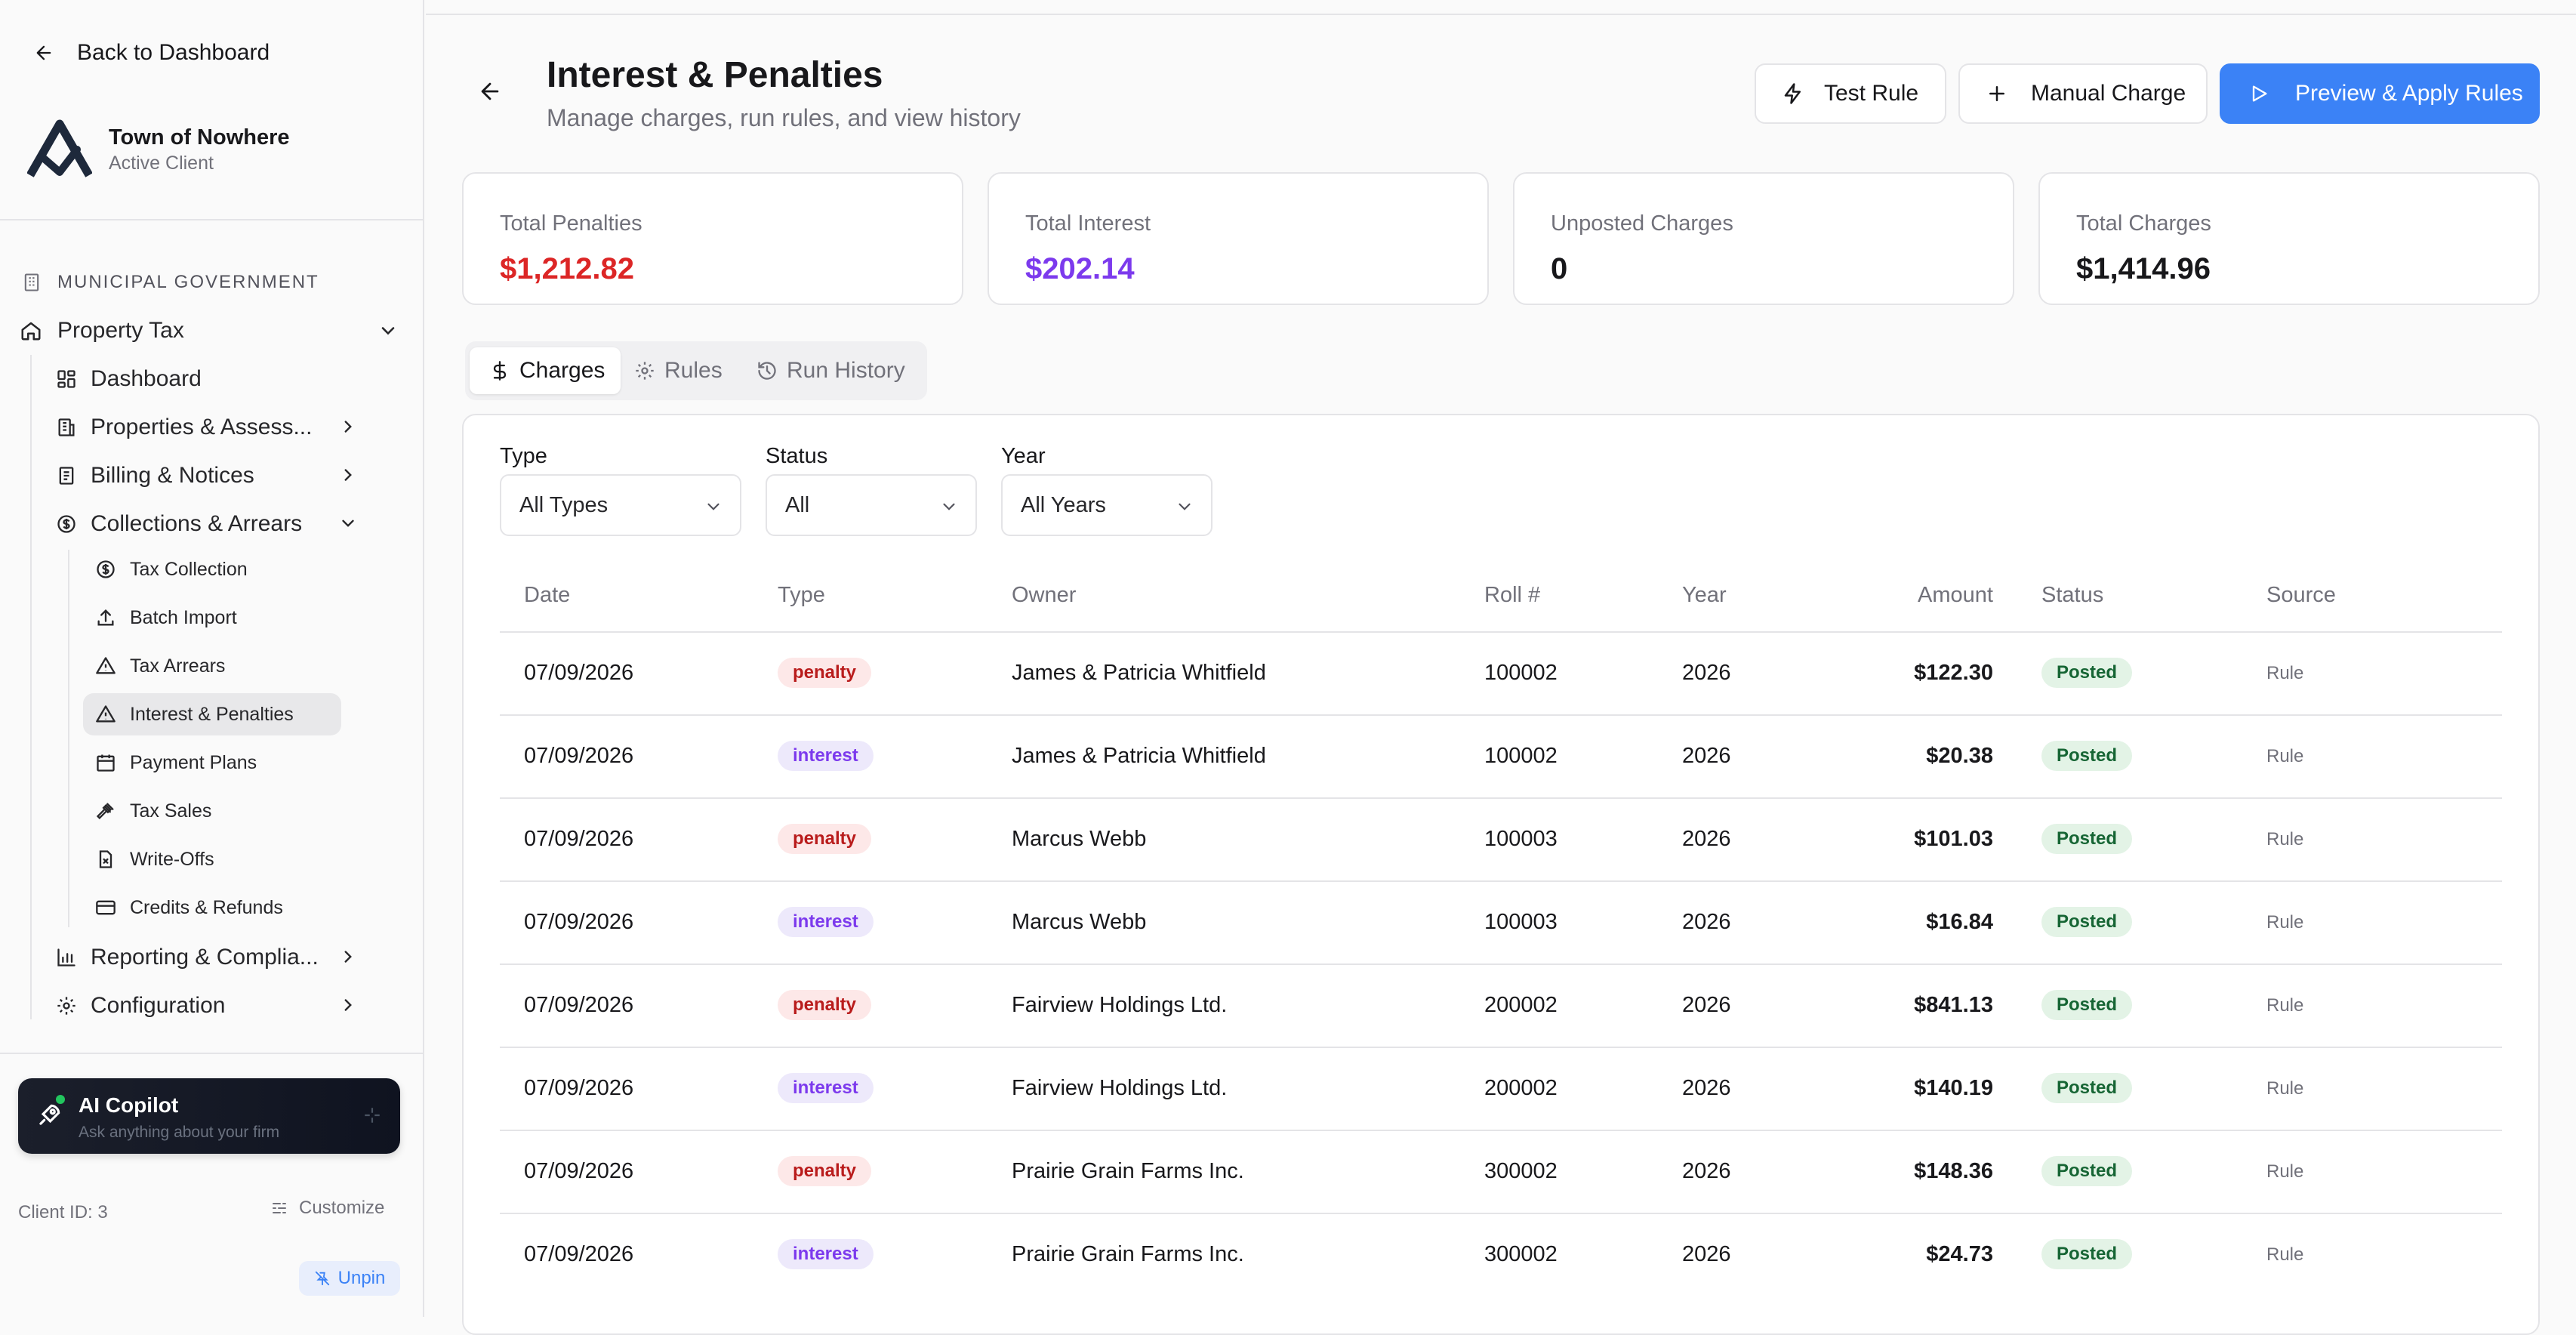 This screenshot has height=1335, width=2576. Describe the element at coordinates (217, 859) in the screenshot. I see `sidebar-item-write-offs: Write-Offs` at that location.